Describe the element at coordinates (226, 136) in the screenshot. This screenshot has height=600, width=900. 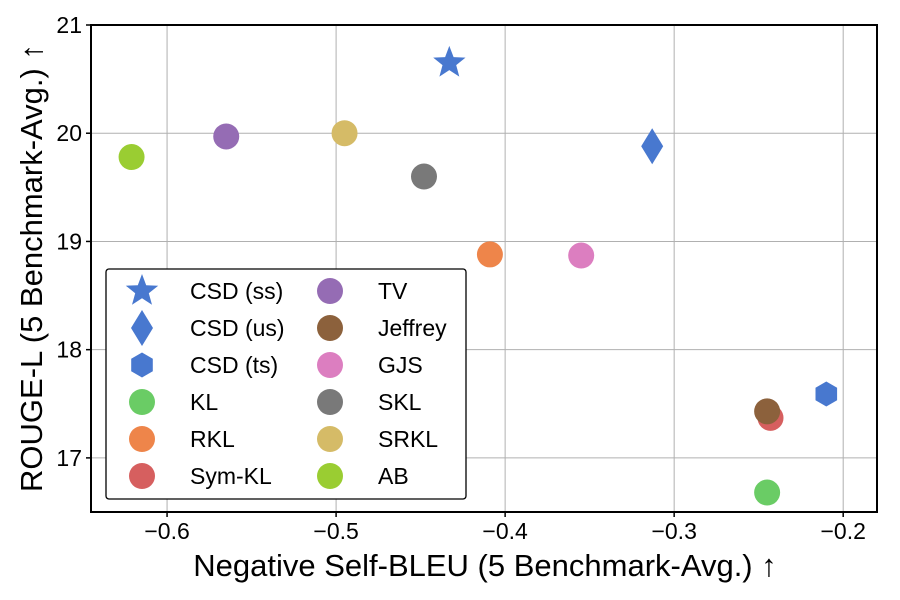
I see `point-tv` at that location.